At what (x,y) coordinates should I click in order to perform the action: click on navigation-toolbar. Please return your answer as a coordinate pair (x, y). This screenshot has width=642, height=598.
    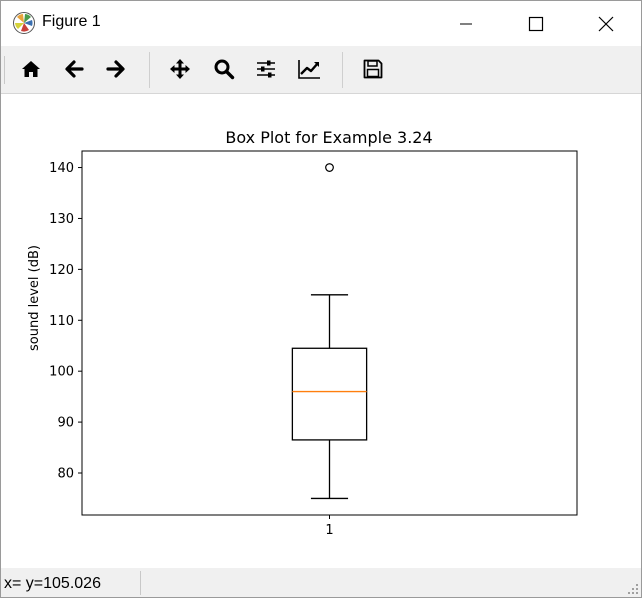
    Looking at the image, I should click on (321, 70).